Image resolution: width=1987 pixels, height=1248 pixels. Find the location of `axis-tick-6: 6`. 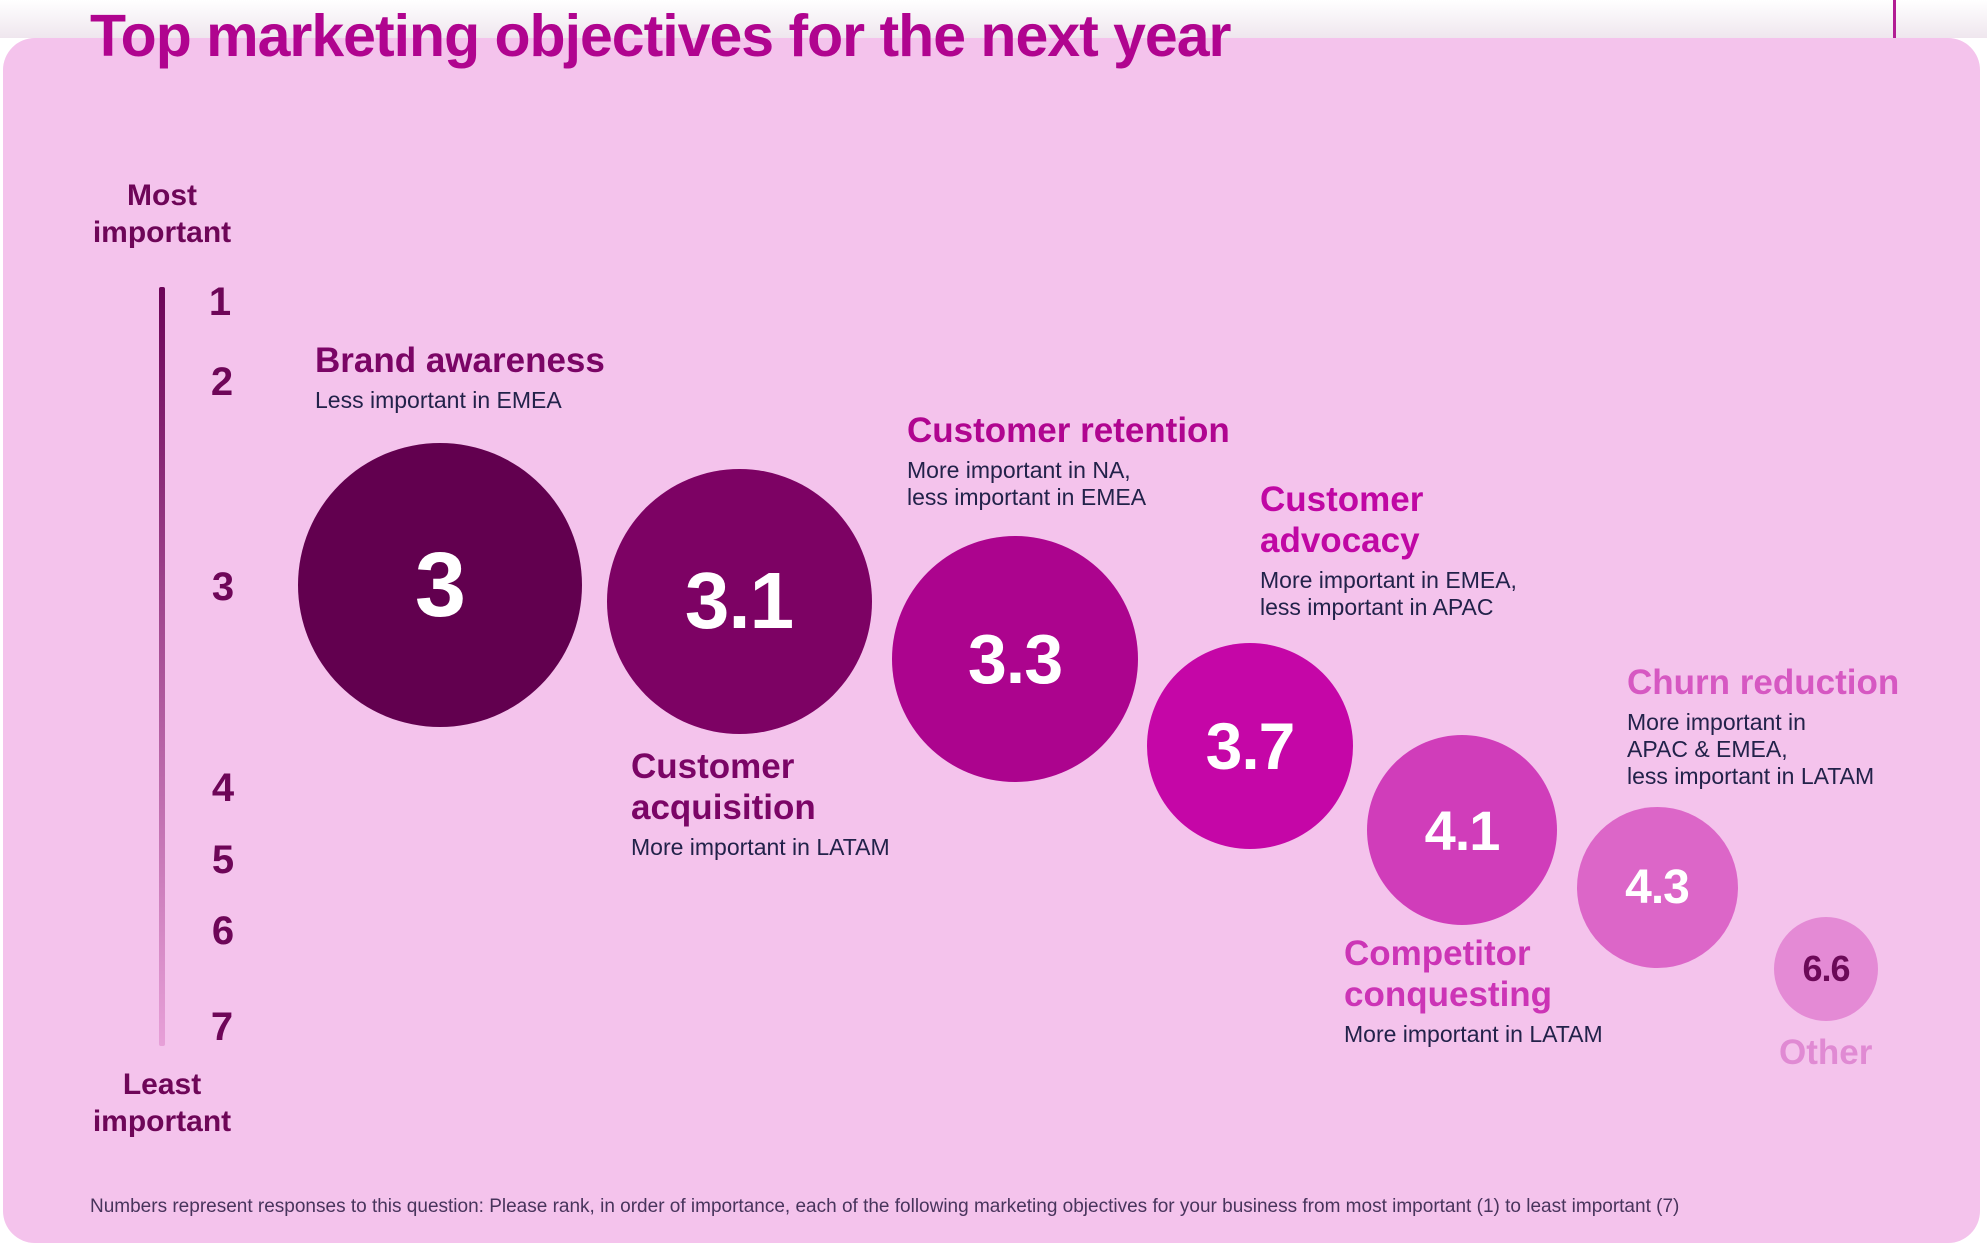

axis-tick-6: 6 is located at coordinates (223, 931).